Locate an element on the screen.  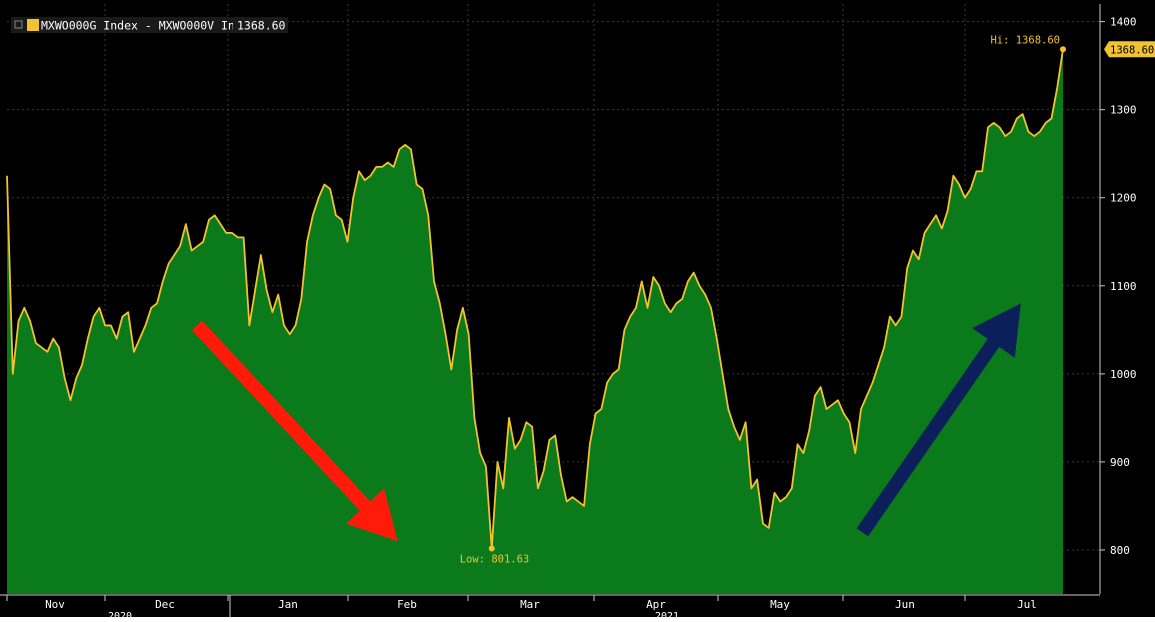
legend-series-label: MXWO000G Index - MXWO000V Index is located at coordinates (148, 26).